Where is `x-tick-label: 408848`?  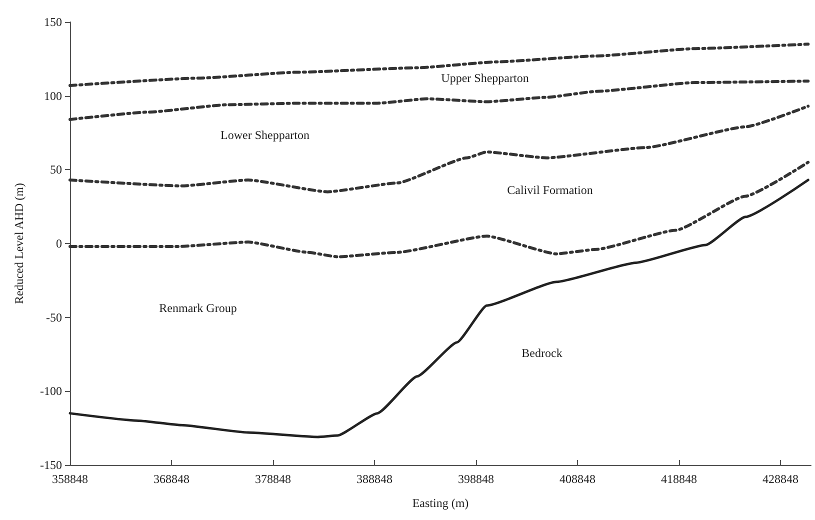
x-tick-label: 408848 is located at coordinates (578, 479).